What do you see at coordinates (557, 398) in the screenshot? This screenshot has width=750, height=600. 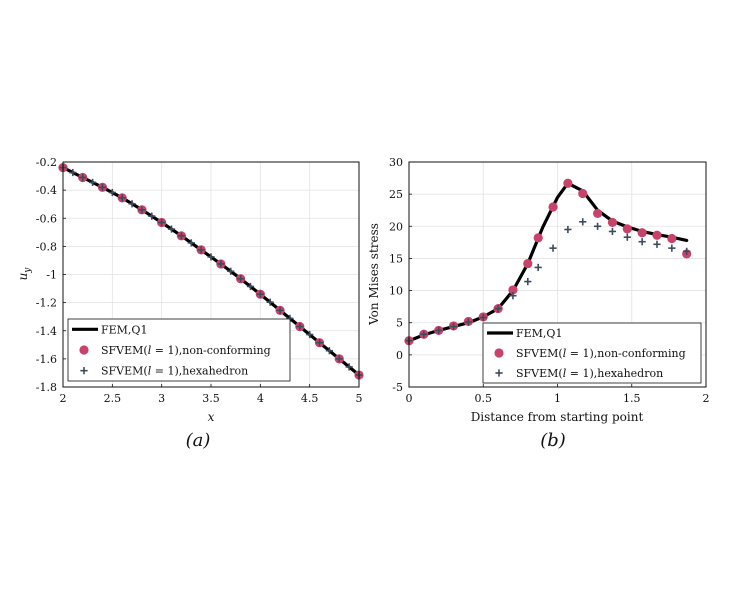 I see `x-tick-label: 1` at bounding box center [557, 398].